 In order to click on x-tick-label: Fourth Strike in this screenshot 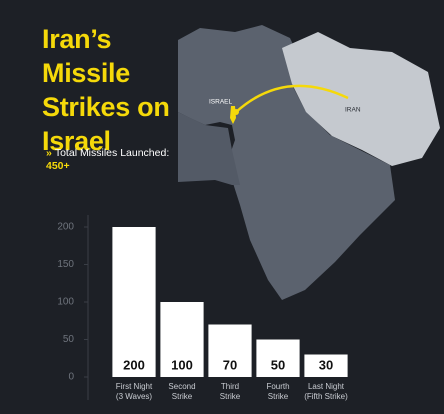, I will do `click(278, 391)`.